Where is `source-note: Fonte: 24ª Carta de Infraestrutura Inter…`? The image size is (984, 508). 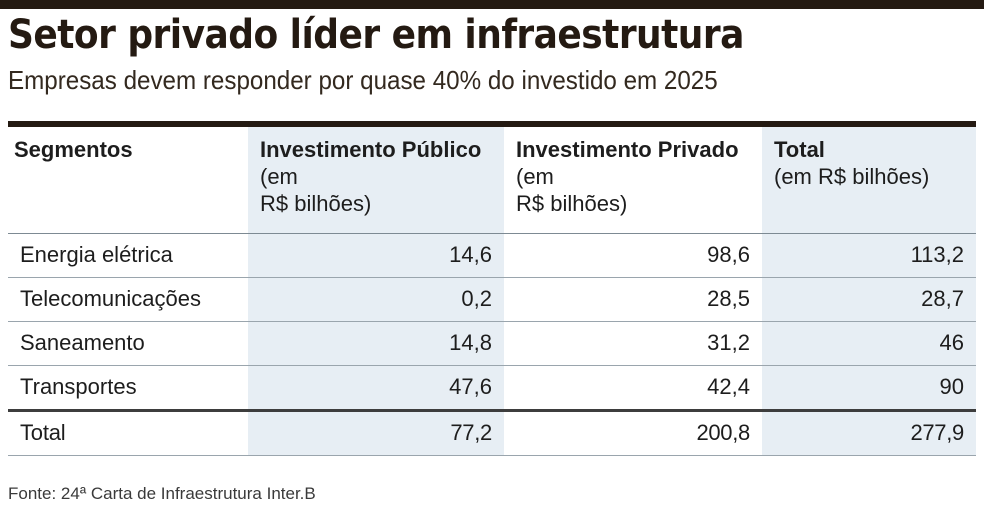
source-note: Fonte: 24ª Carta de Infraestrutura Inter… is located at coordinates (162, 493).